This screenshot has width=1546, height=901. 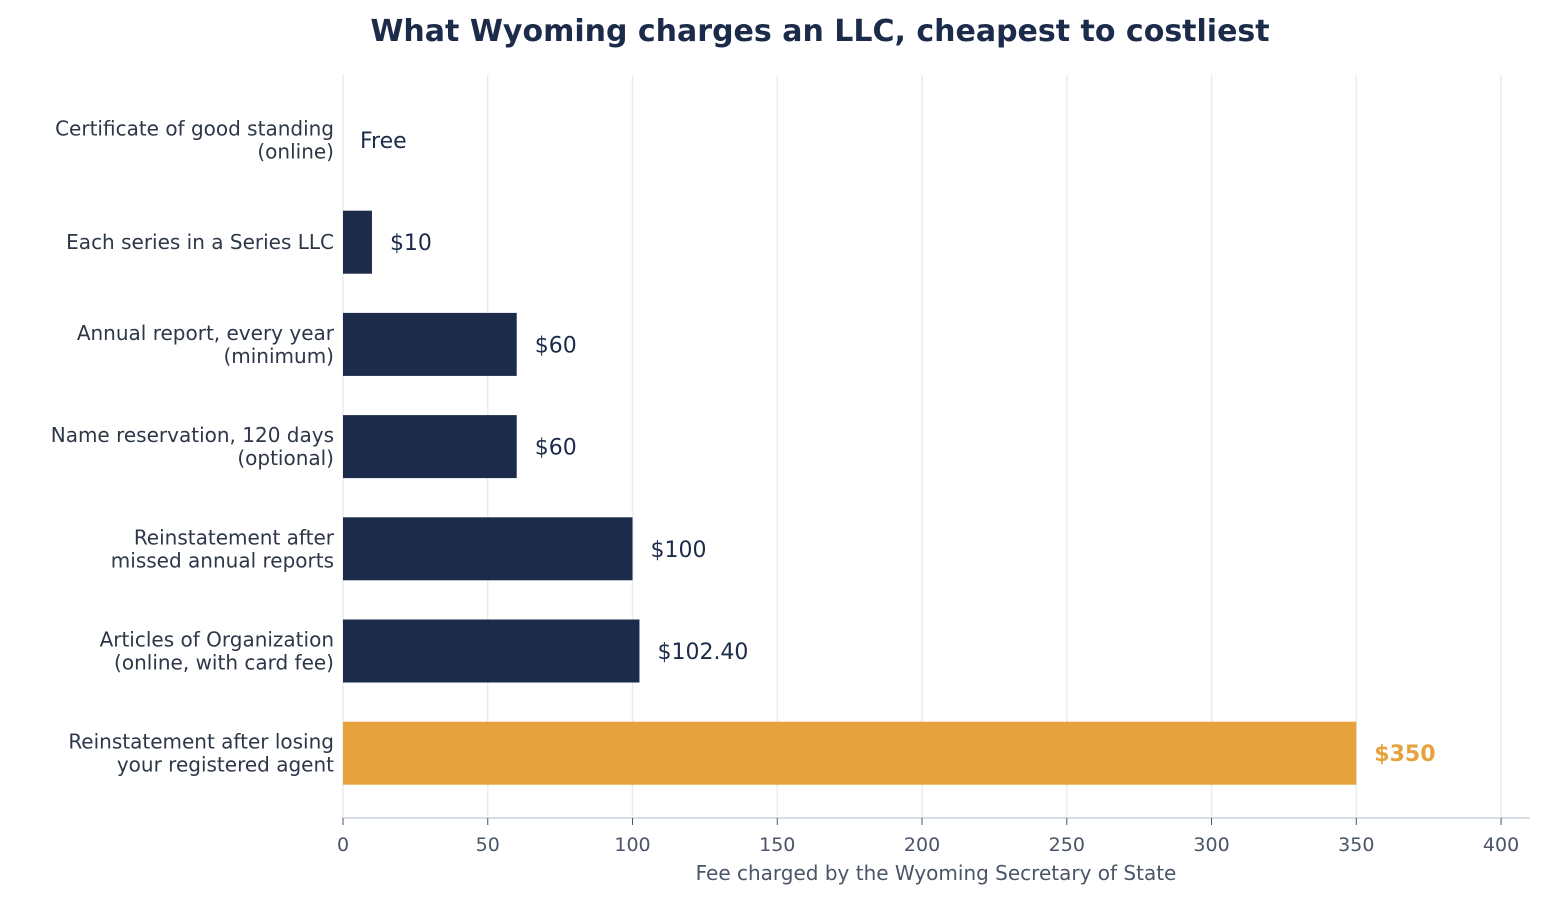 What do you see at coordinates (206, 333) in the screenshot?
I see `category-label: Annual report, every year` at bounding box center [206, 333].